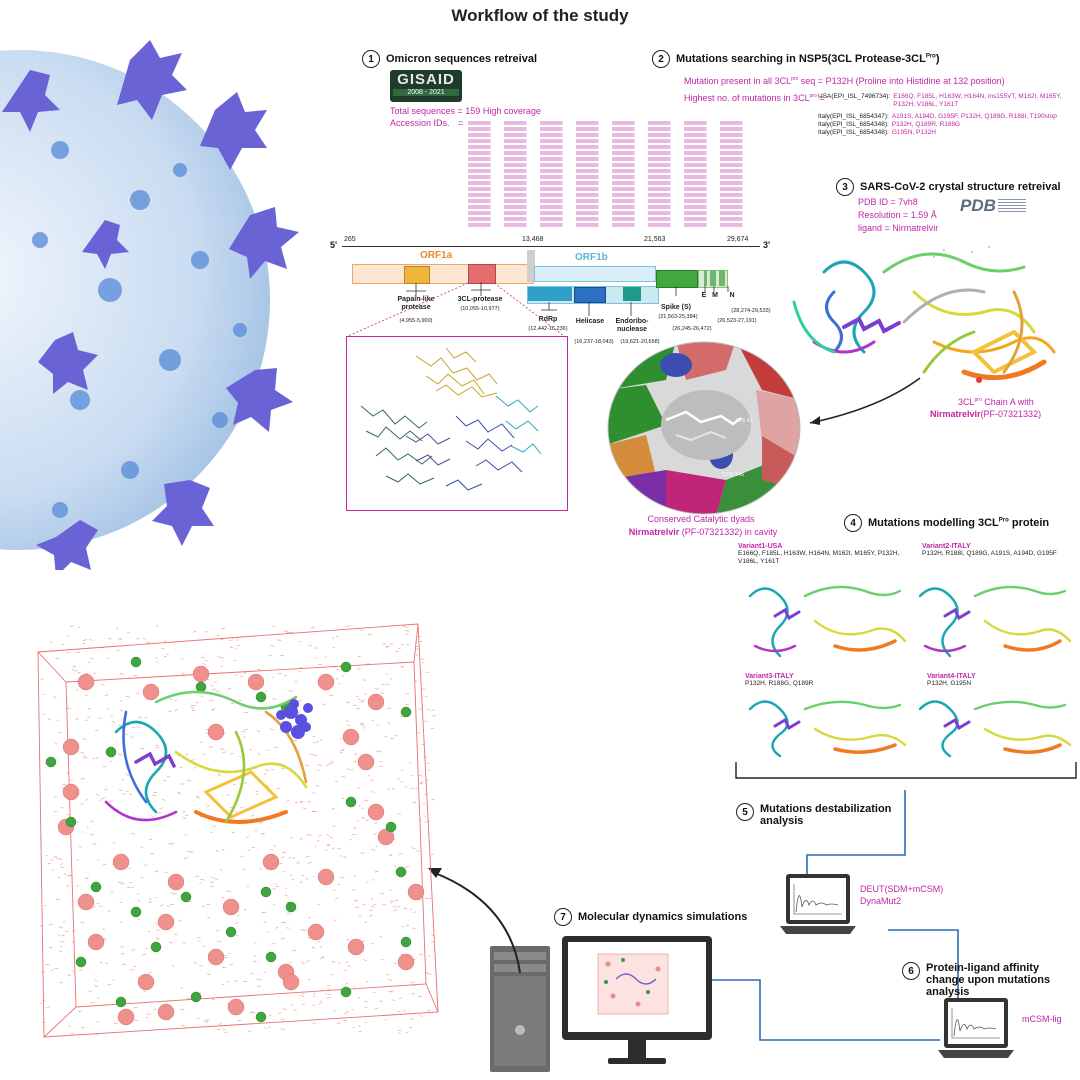 This screenshot has width=1080, height=1080. Describe the element at coordinates (937, 59) in the screenshot. I see `step2-title-end: )` at that location.